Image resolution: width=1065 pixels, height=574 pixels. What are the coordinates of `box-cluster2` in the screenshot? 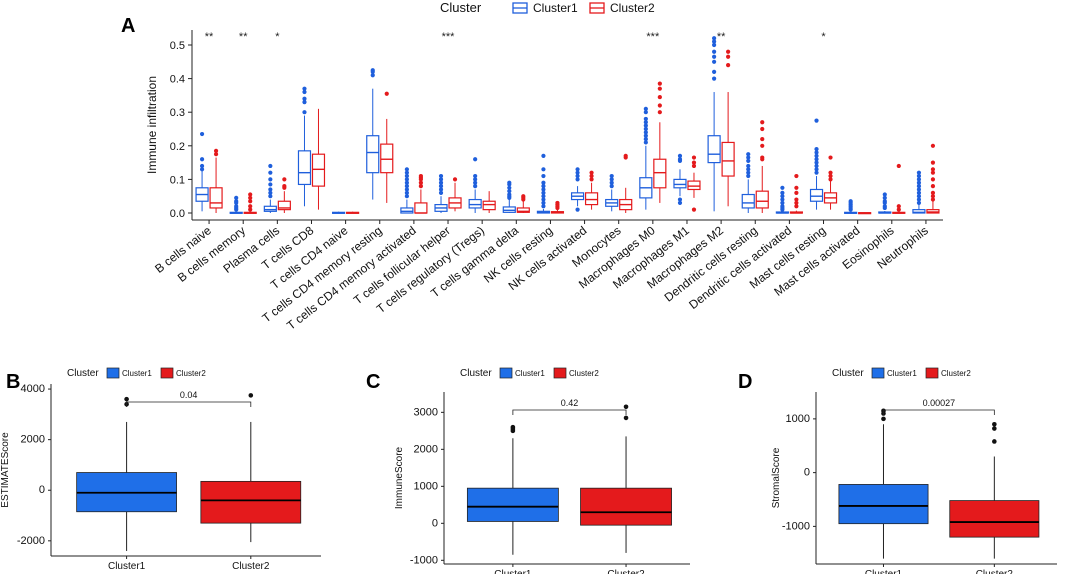 It's located at (251, 468).